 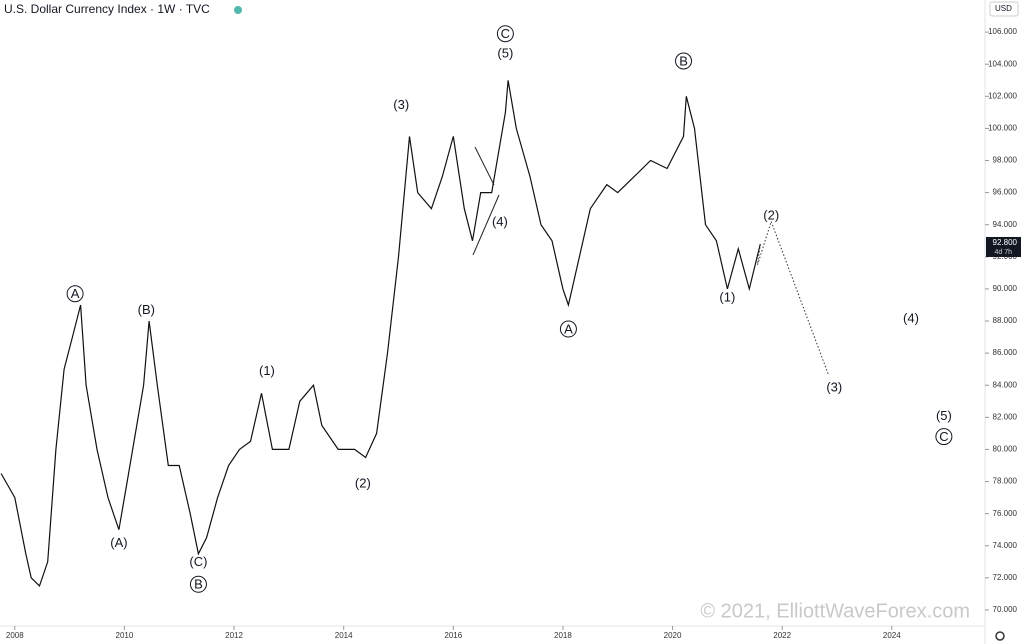 I want to click on y-tick-label: 72.000, so click(x=1005, y=577).